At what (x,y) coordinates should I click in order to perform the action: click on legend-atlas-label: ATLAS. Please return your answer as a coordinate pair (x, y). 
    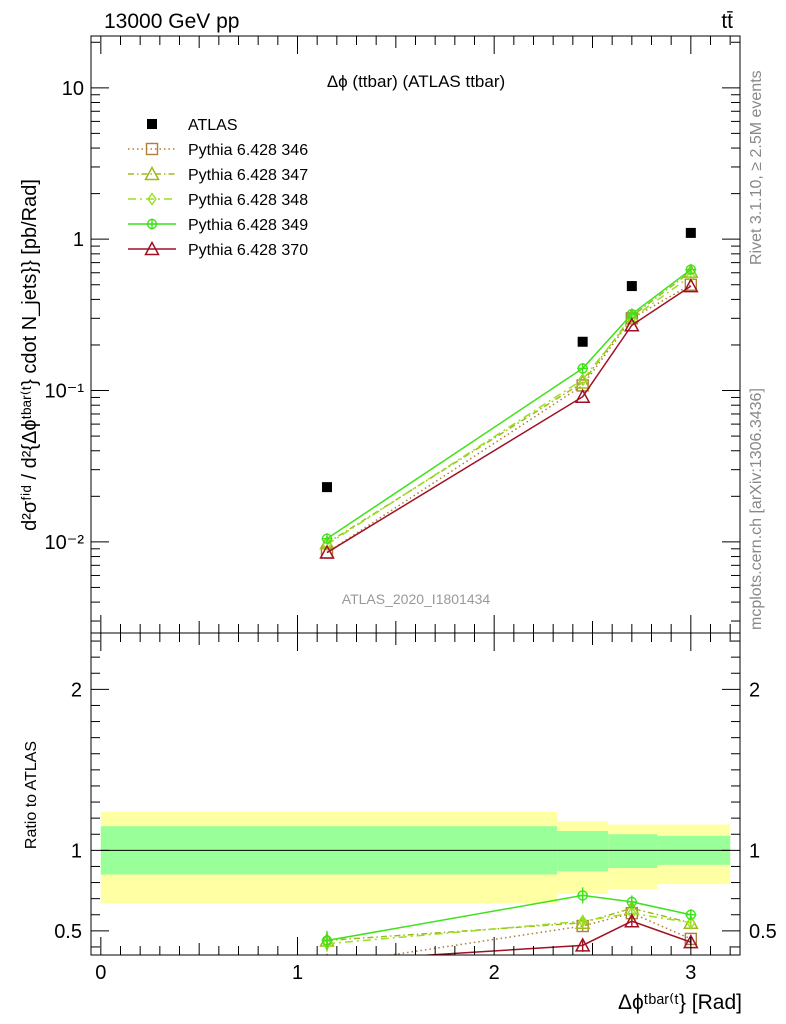
    Looking at the image, I should click on (213, 125).